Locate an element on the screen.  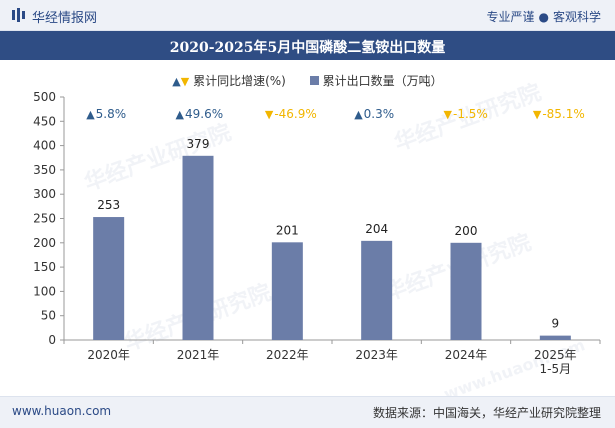
x-tick-label-3: 2023年 is located at coordinates (376, 355).